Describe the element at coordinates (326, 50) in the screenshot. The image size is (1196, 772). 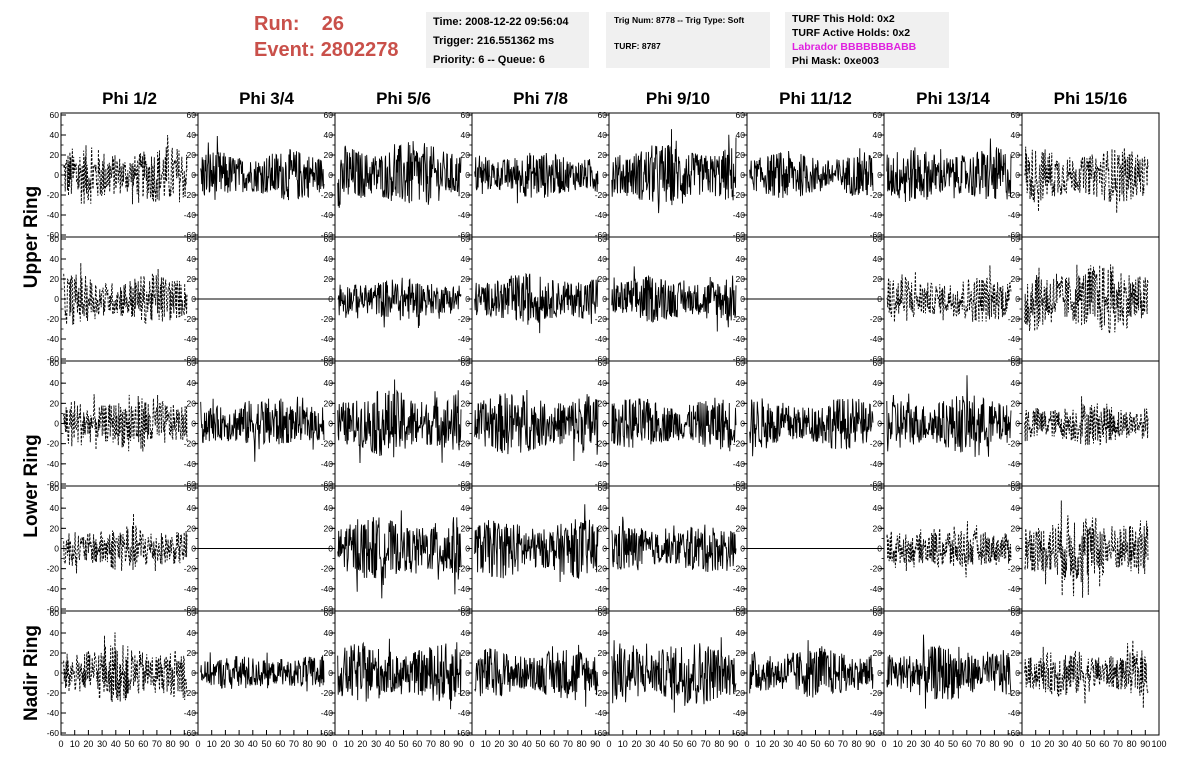
I see `event-row: Event: 2802278` at that location.